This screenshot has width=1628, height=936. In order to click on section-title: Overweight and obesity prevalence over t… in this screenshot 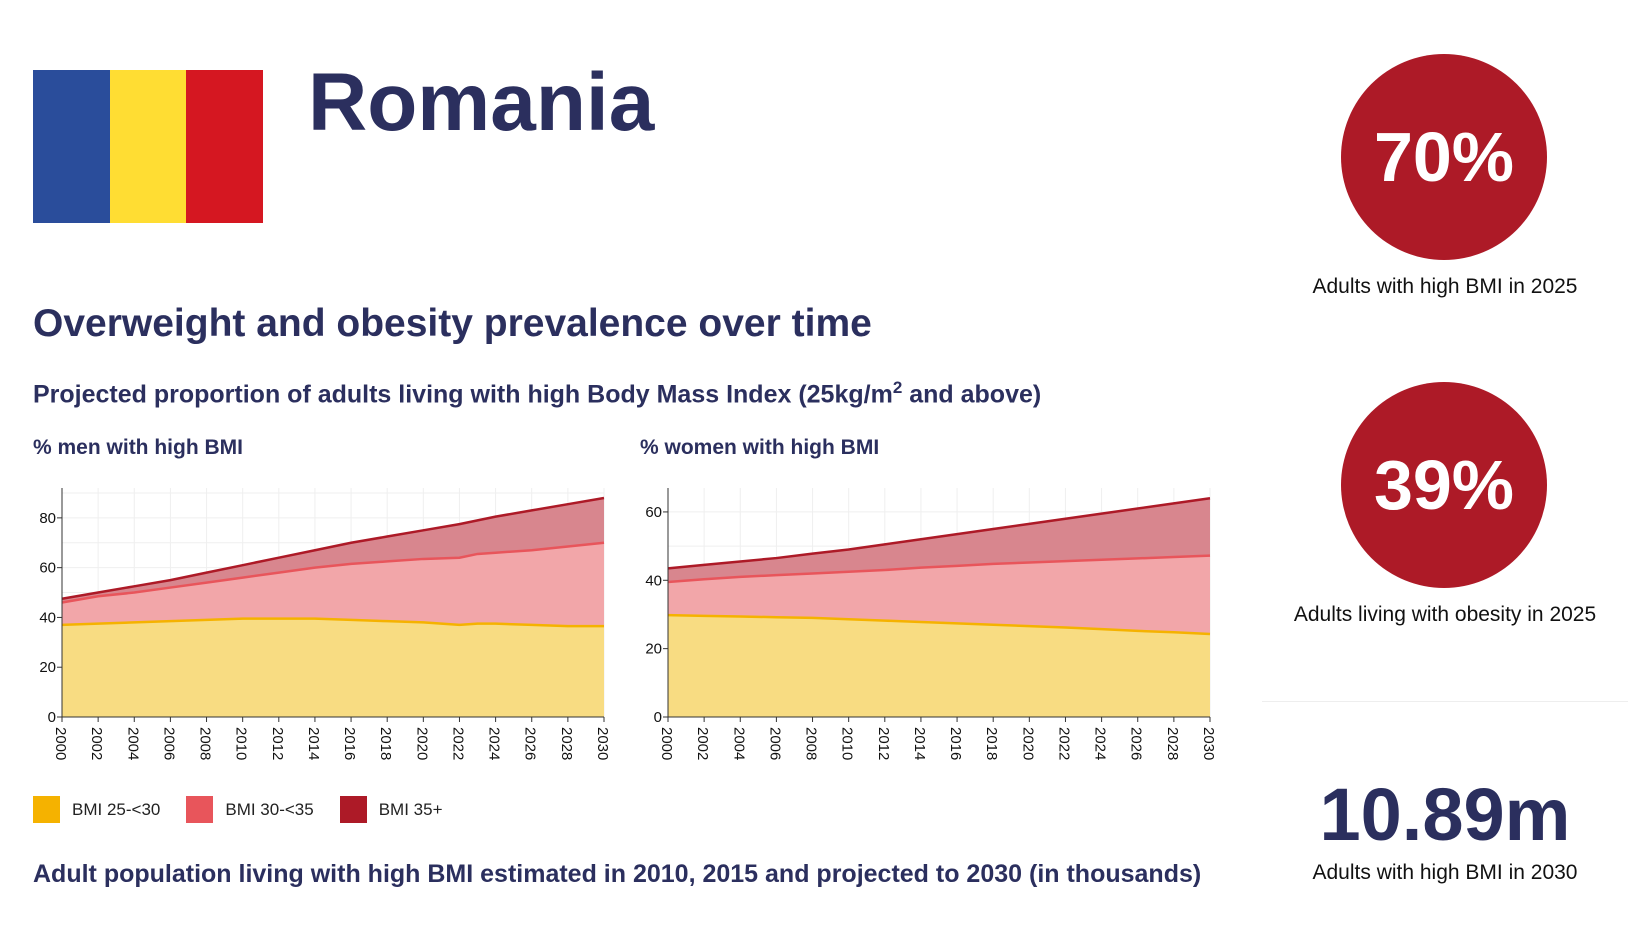, I will do `click(452, 323)`.